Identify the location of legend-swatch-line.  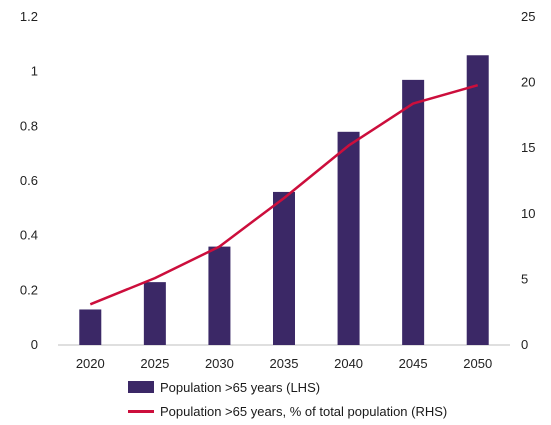
(141, 411).